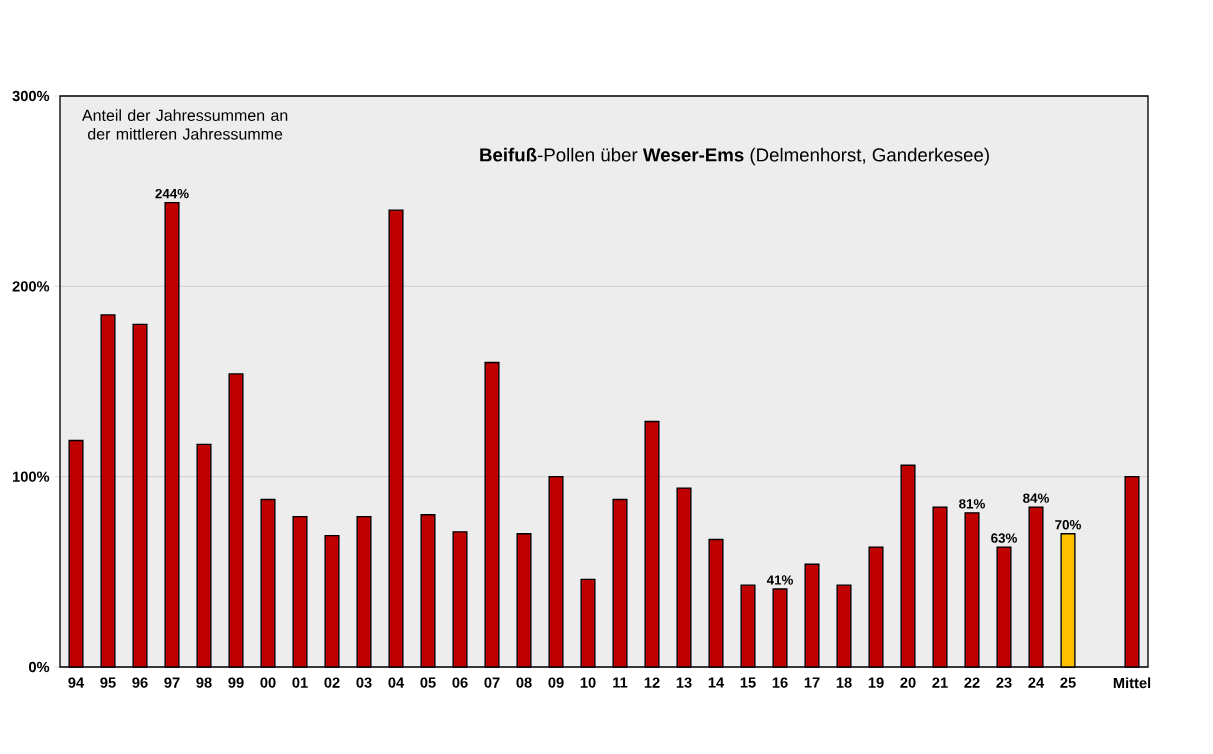  Describe the element at coordinates (1036, 498) in the screenshot. I see `data-label: 84%` at that location.